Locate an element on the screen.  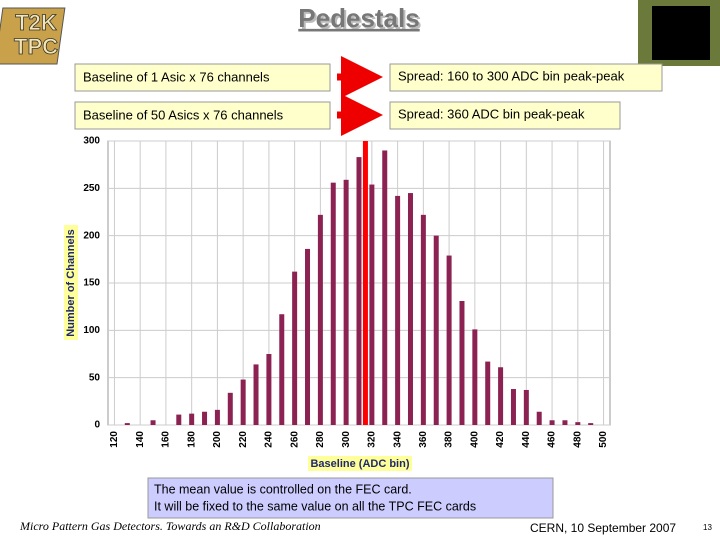
note-box is located at coordinates (350, 498).